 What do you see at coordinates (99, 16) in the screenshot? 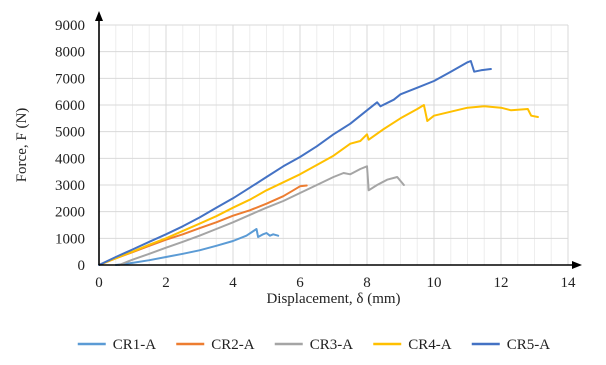
I see `y-axis-arrow-icon` at bounding box center [99, 16].